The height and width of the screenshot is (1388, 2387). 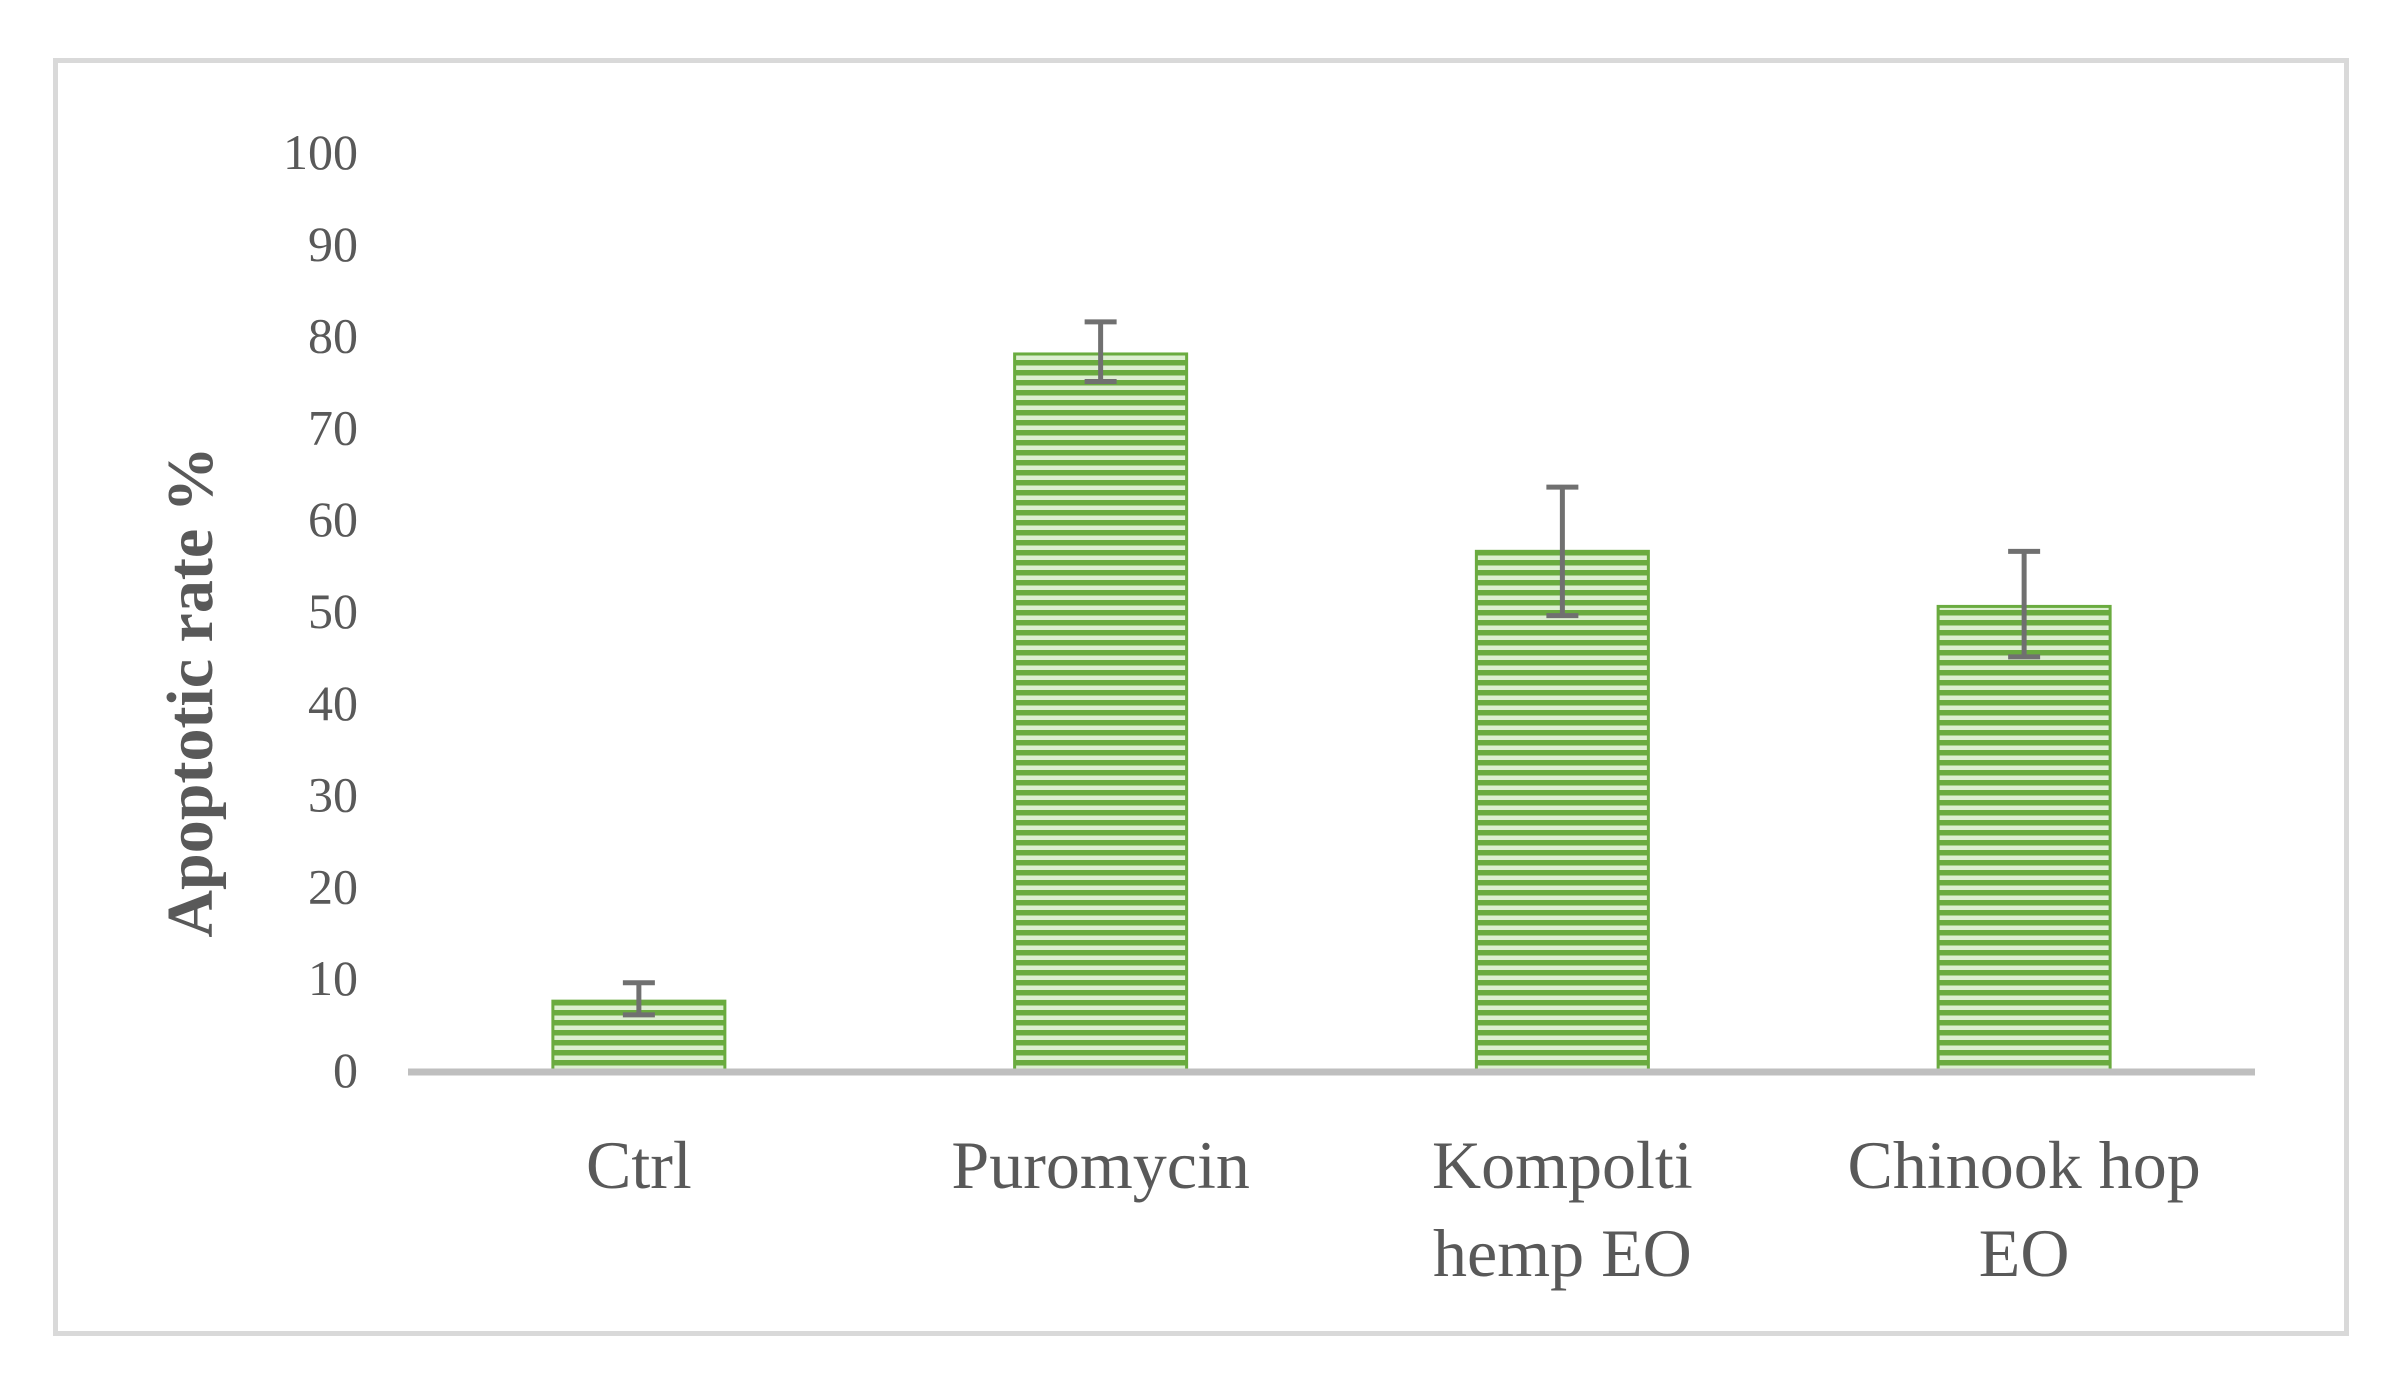 What do you see at coordinates (2024, 1209) in the screenshot?
I see `x-category-label: Chinook hop EO` at bounding box center [2024, 1209].